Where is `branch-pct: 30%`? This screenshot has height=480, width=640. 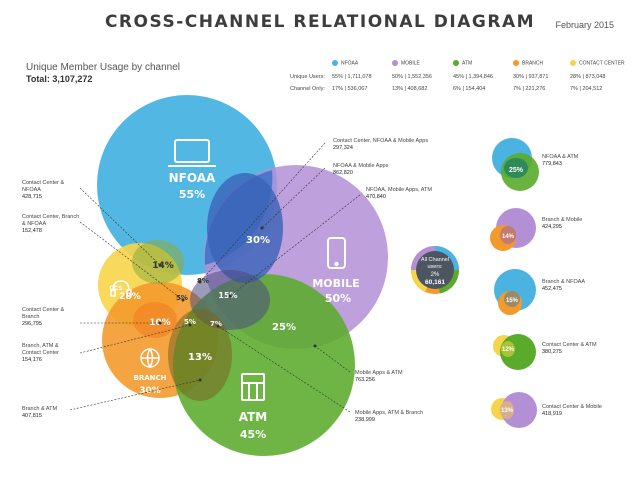 branch-pct: 30% is located at coordinates (150, 391).